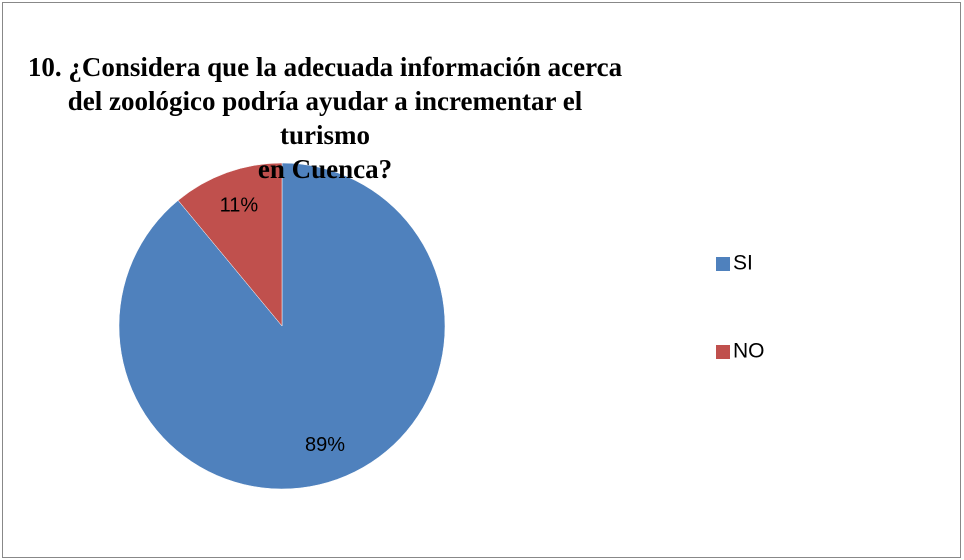 The width and height of the screenshot is (964, 560). I want to click on data-label: 11%, so click(239, 206).